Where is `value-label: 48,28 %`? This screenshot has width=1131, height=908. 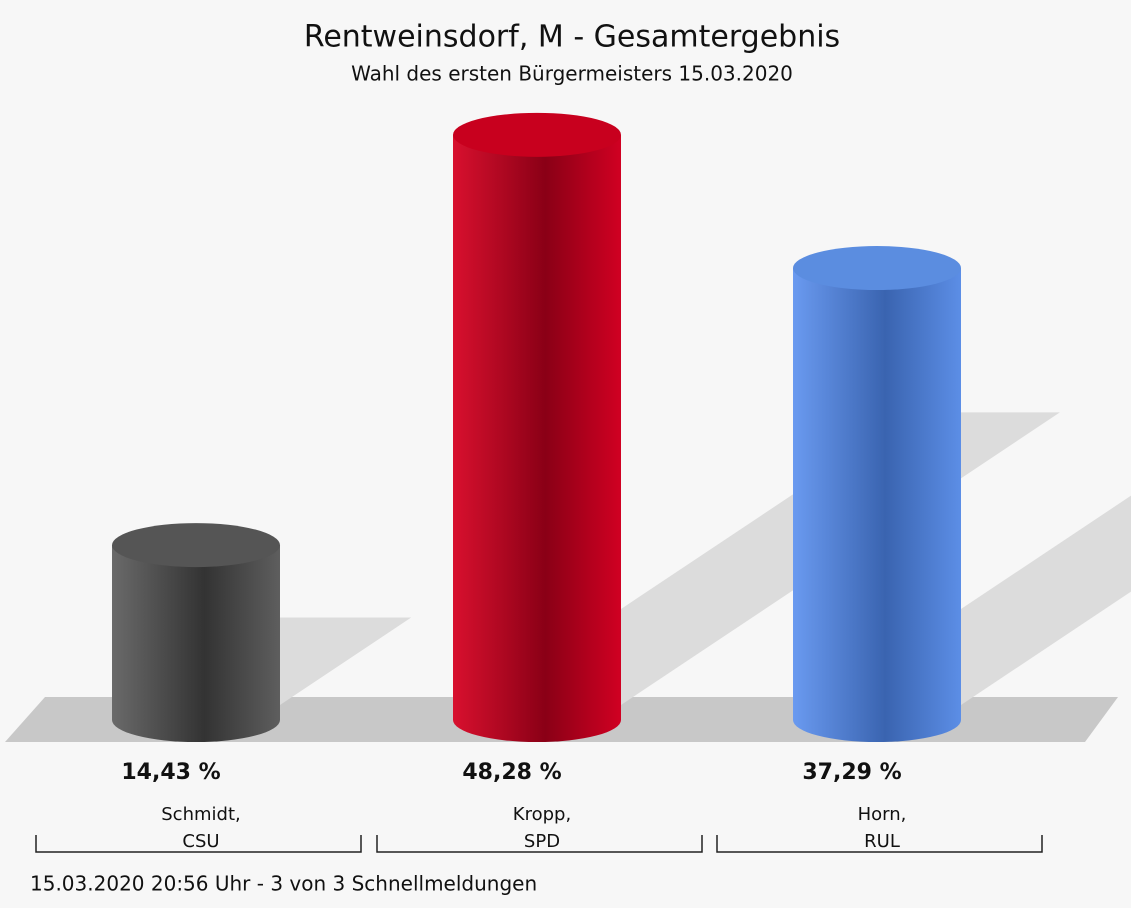 value-label: 48,28 % is located at coordinates (511, 772).